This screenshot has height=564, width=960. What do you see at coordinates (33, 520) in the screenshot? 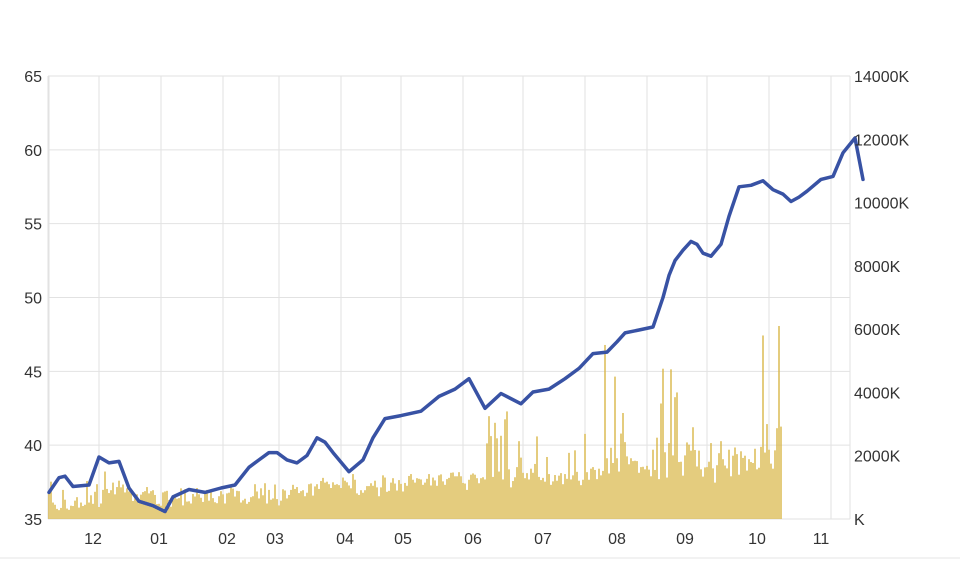
I see `y-left-tick-label: 35` at bounding box center [33, 520].